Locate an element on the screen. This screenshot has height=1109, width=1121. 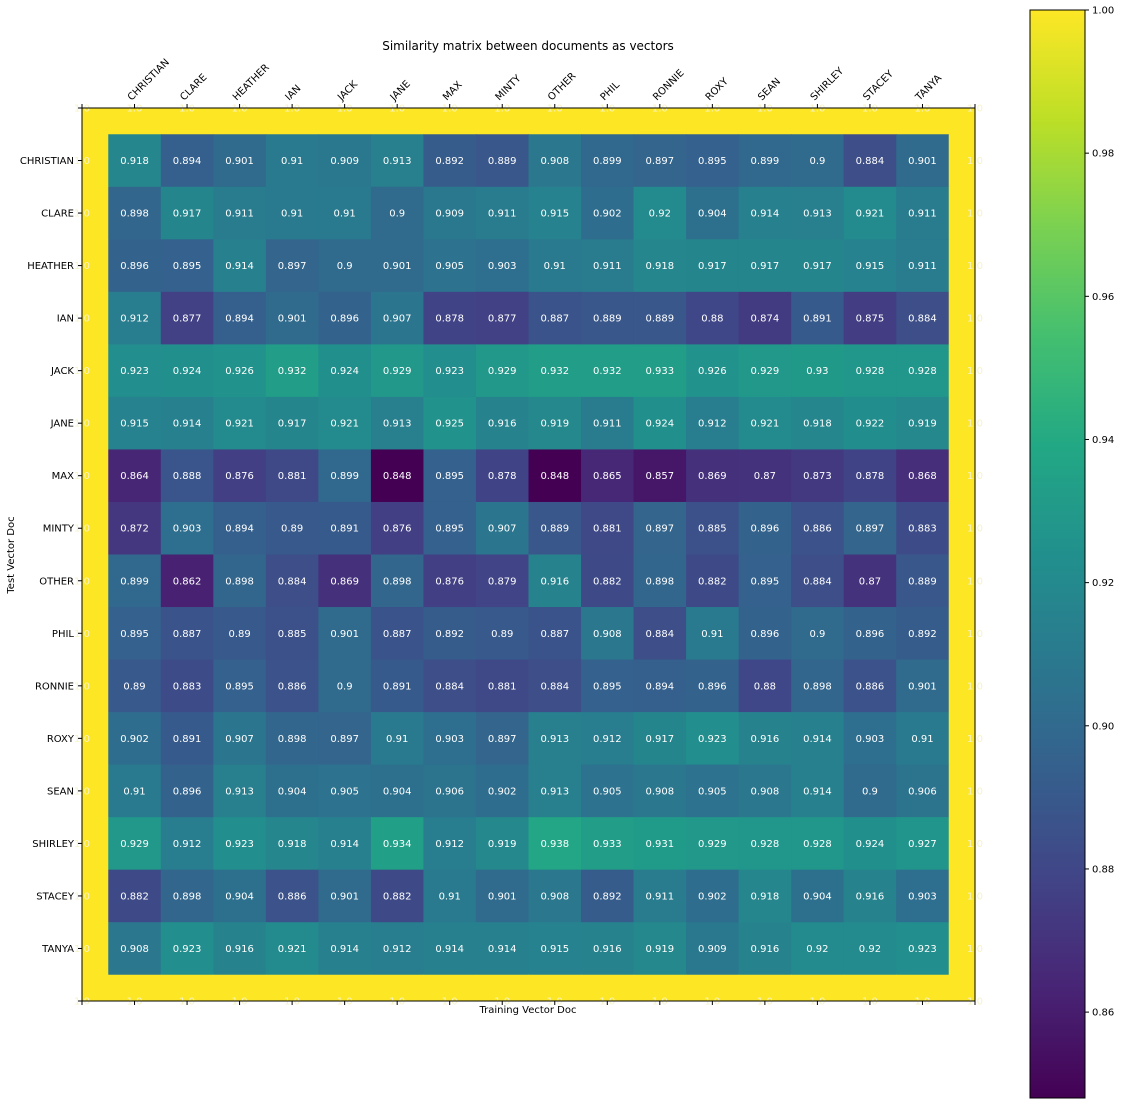
colorbar-tick-label: 1.00 is located at coordinates (1103, 11).